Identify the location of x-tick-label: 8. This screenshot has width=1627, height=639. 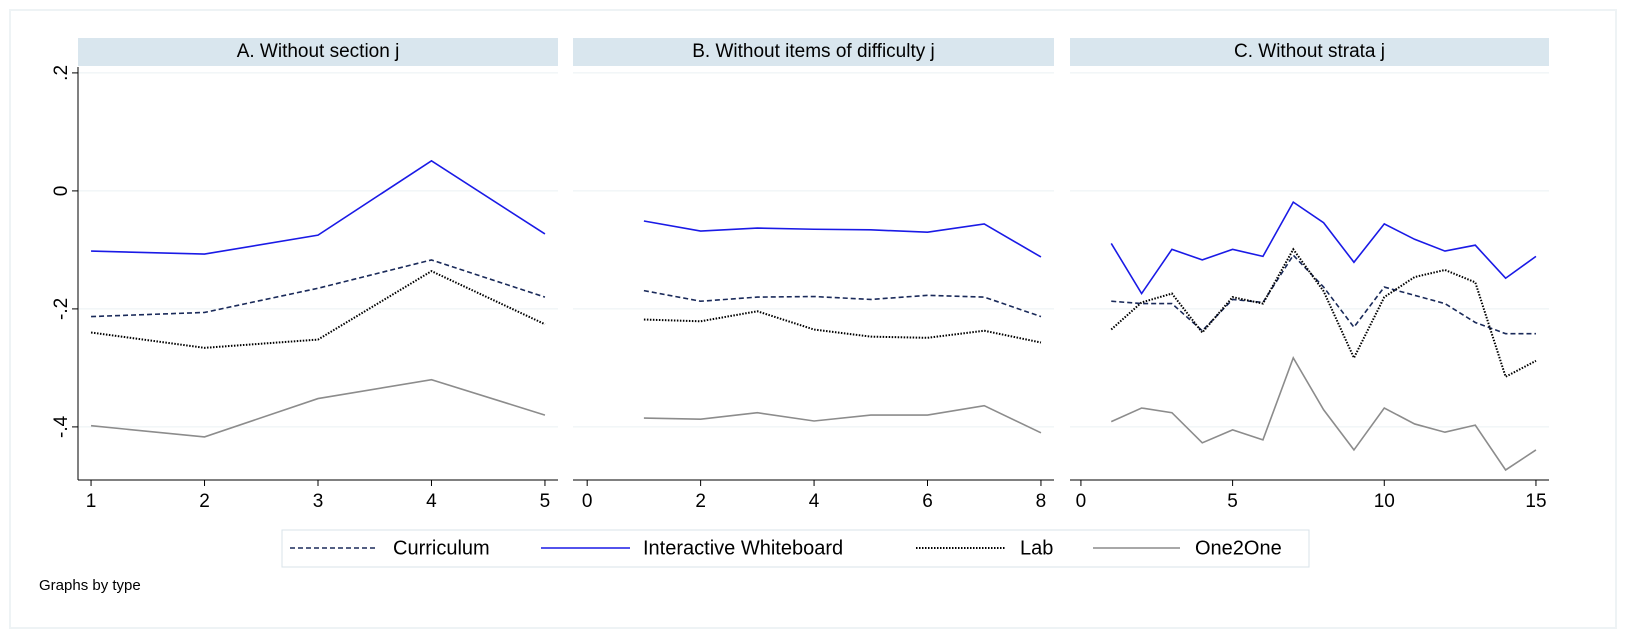
(1041, 501).